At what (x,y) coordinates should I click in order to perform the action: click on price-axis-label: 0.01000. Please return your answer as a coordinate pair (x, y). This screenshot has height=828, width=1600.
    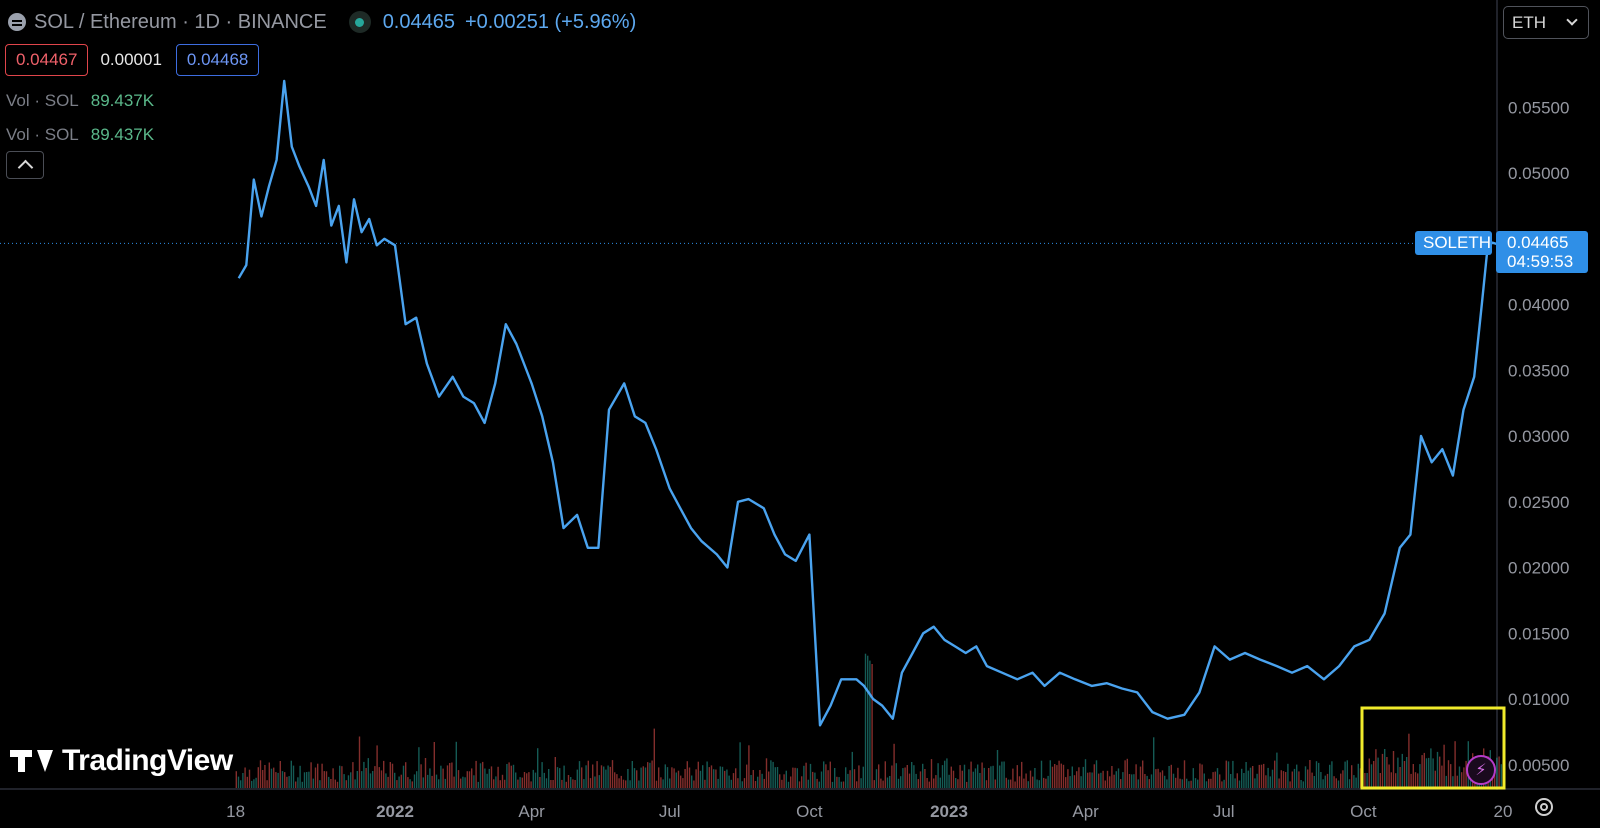
    Looking at the image, I should click on (1538, 699).